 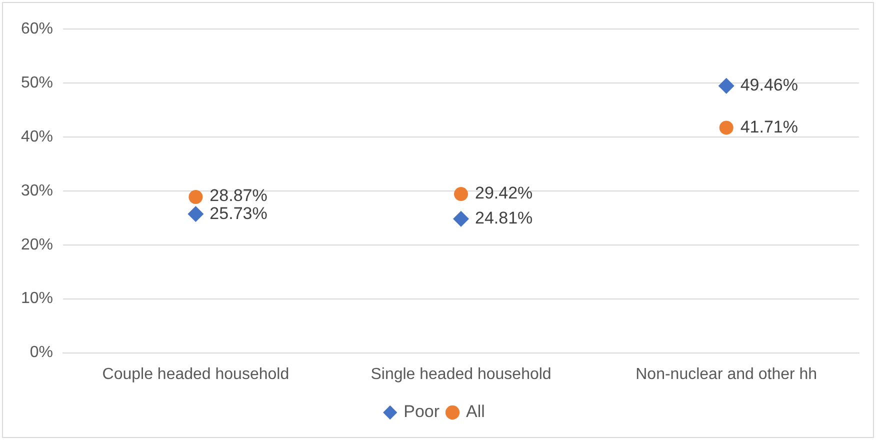 What do you see at coordinates (422, 412) in the screenshot?
I see `legend-label: Poor` at bounding box center [422, 412].